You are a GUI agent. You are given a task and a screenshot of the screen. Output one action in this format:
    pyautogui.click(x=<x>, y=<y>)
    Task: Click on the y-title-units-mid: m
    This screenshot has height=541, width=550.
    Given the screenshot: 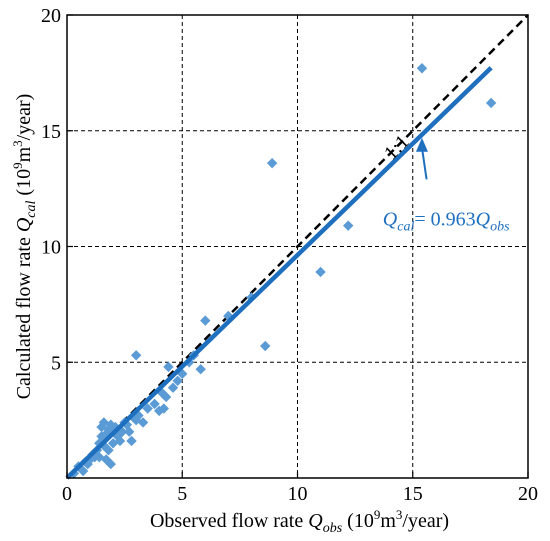 What is the action you would take?
    pyautogui.click(x=24, y=154)
    